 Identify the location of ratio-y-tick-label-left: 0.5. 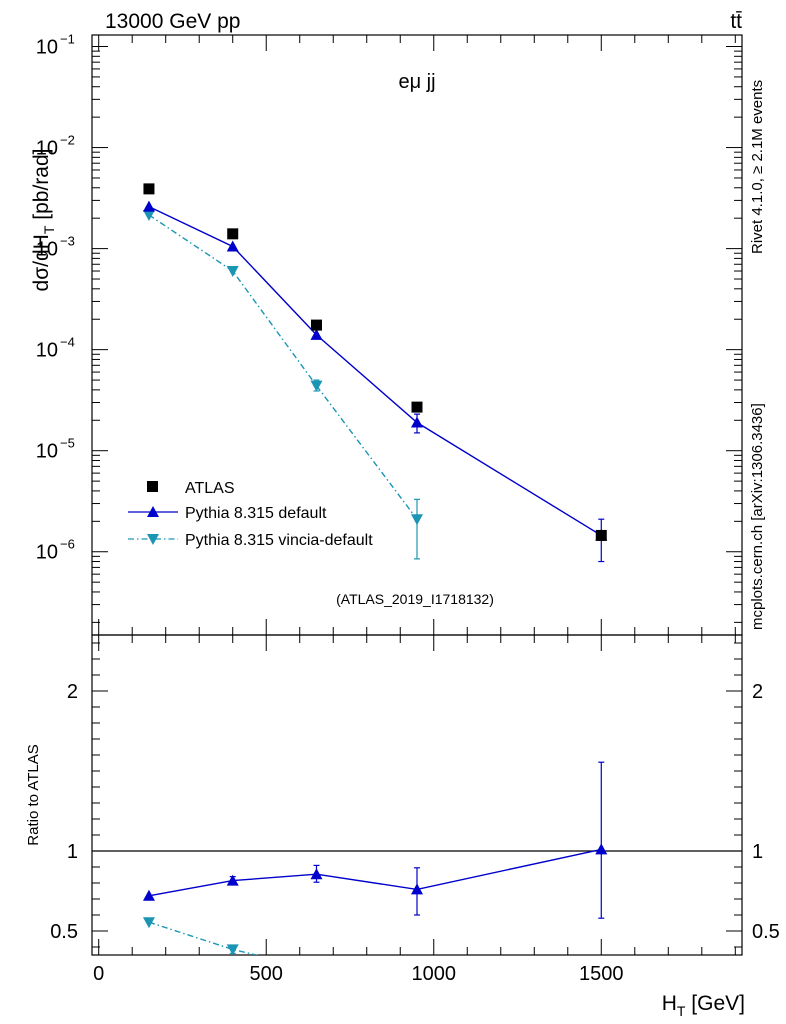
(64, 932).